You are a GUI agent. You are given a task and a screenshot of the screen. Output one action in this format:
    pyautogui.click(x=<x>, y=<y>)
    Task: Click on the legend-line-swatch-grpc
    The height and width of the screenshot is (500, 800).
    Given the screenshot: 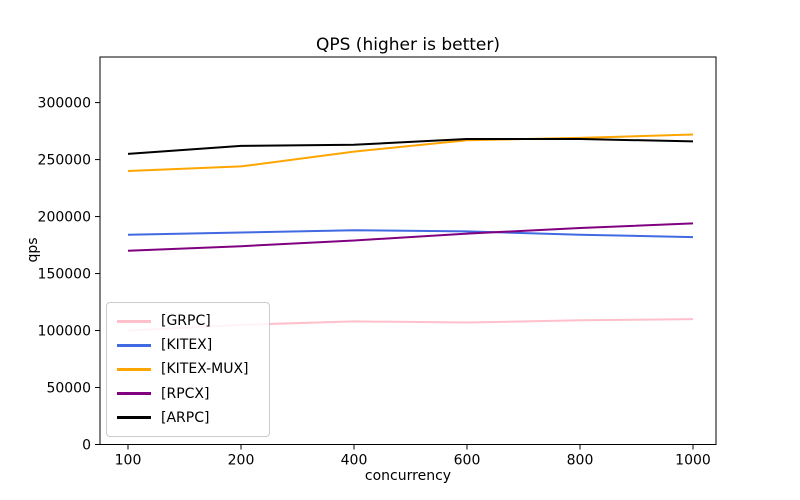 What is the action you would take?
    pyautogui.click(x=134, y=321)
    